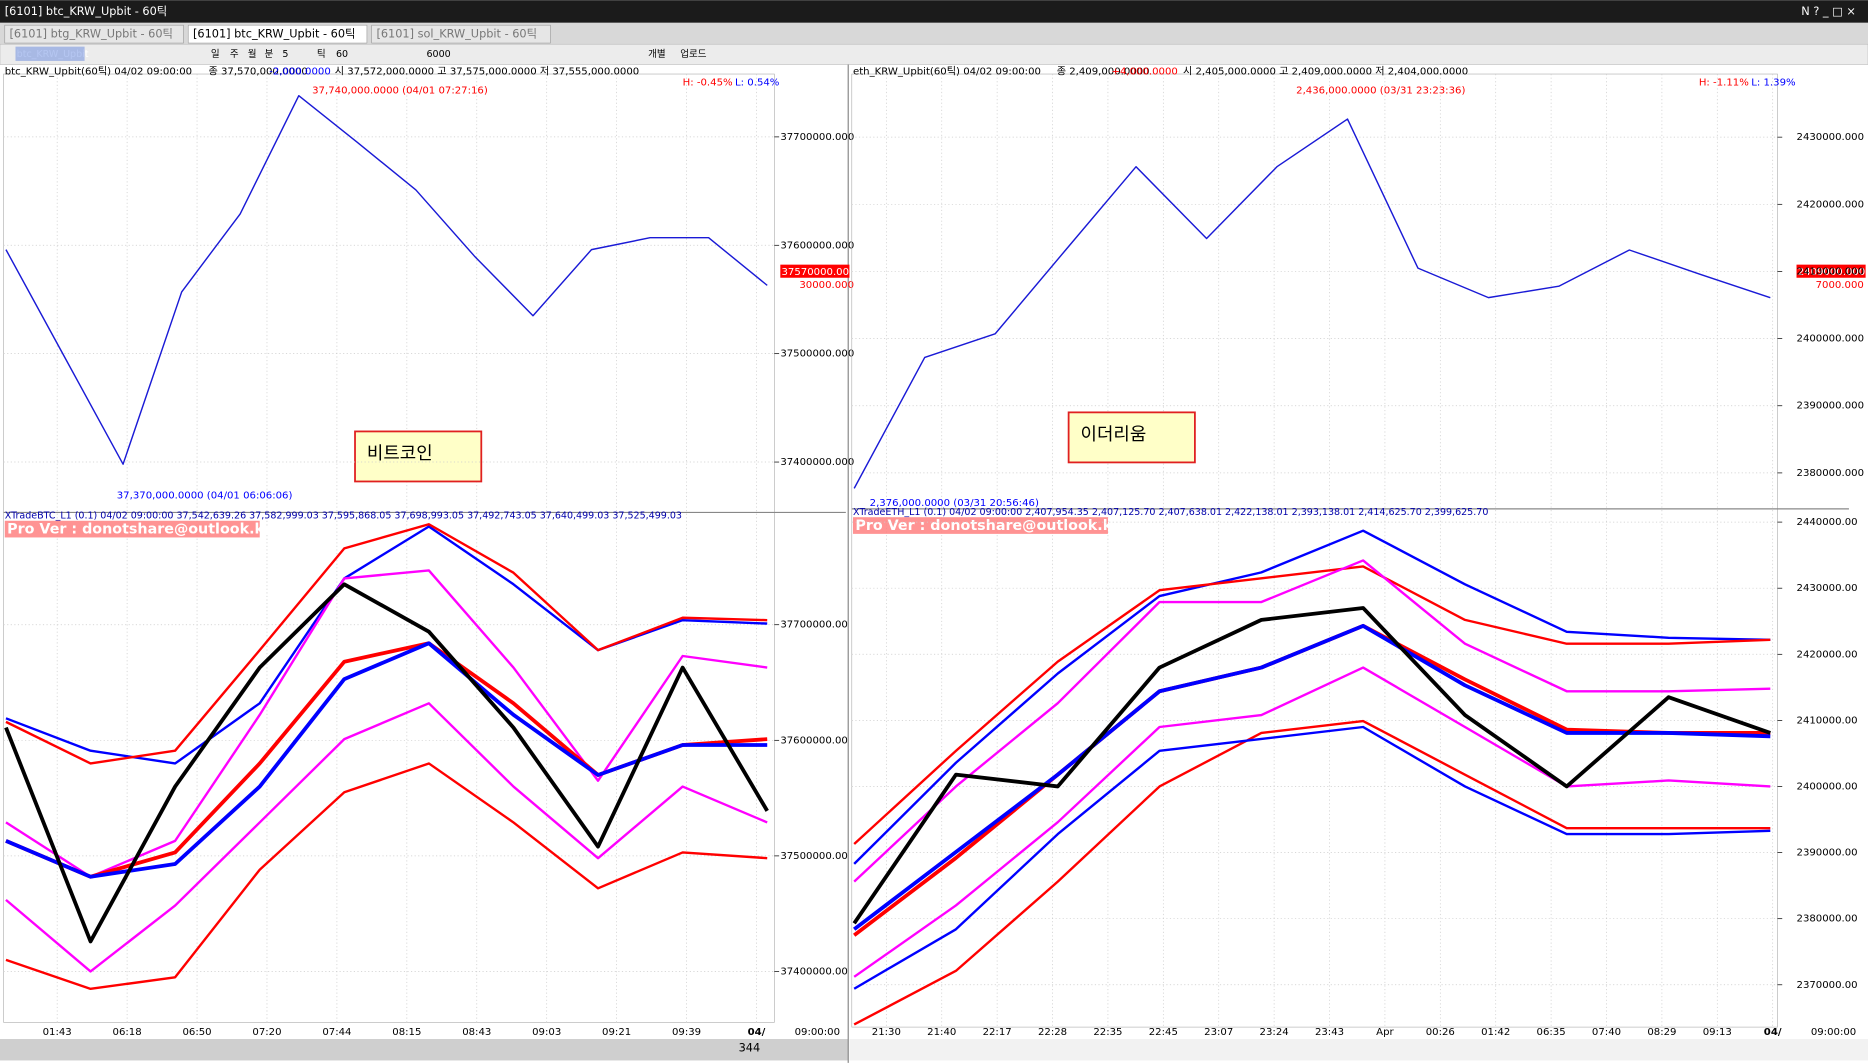 Image resolution: width=1868 pixels, height=1063 pixels. Describe the element at coordinates (1145, 72) in the screenshot. I see `change-header: +4,000.0000` at that location.